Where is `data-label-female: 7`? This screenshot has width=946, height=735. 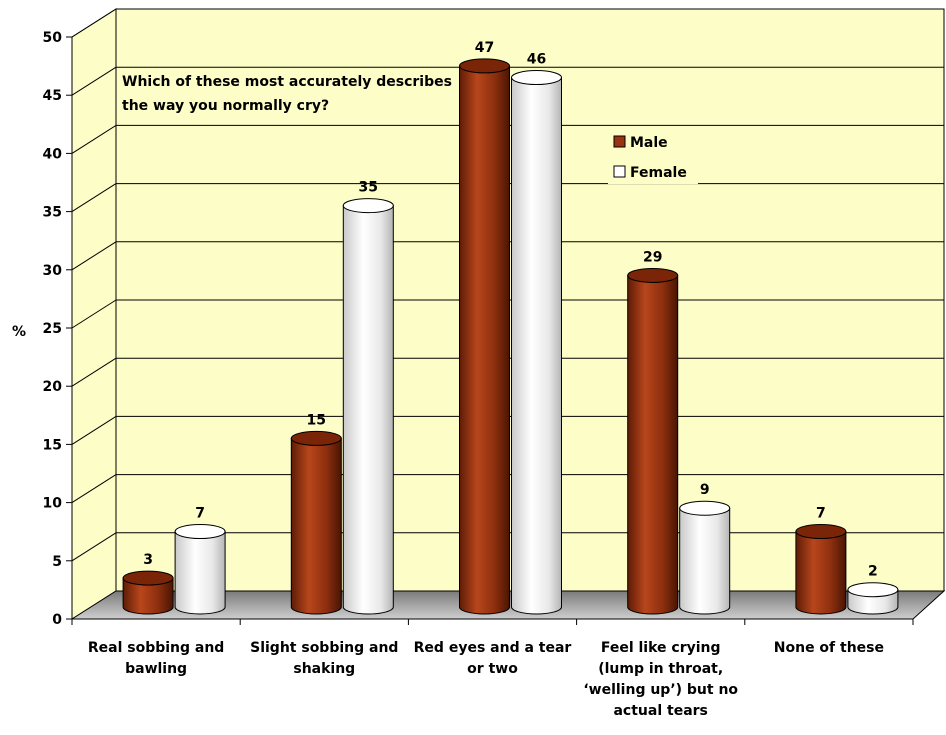 data-label-female: 7 is located at coordinates (200, 514).